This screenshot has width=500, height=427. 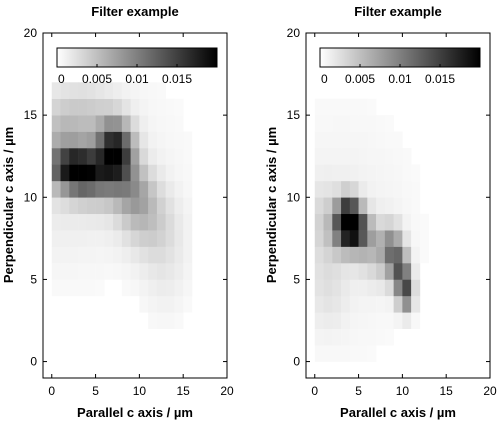 What do you see at coordinates (135, 412) in the screenshot?
I see `left-x-axis-label: Parallel c axis / µm` at bounding box center [135, 412].